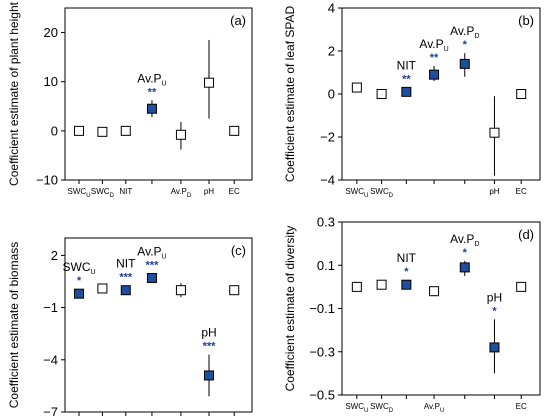  Describe the element at coordinates (14, 93) in the screenshot. I see `y-axis-label: Coefficient estimate of plant height` at that location.